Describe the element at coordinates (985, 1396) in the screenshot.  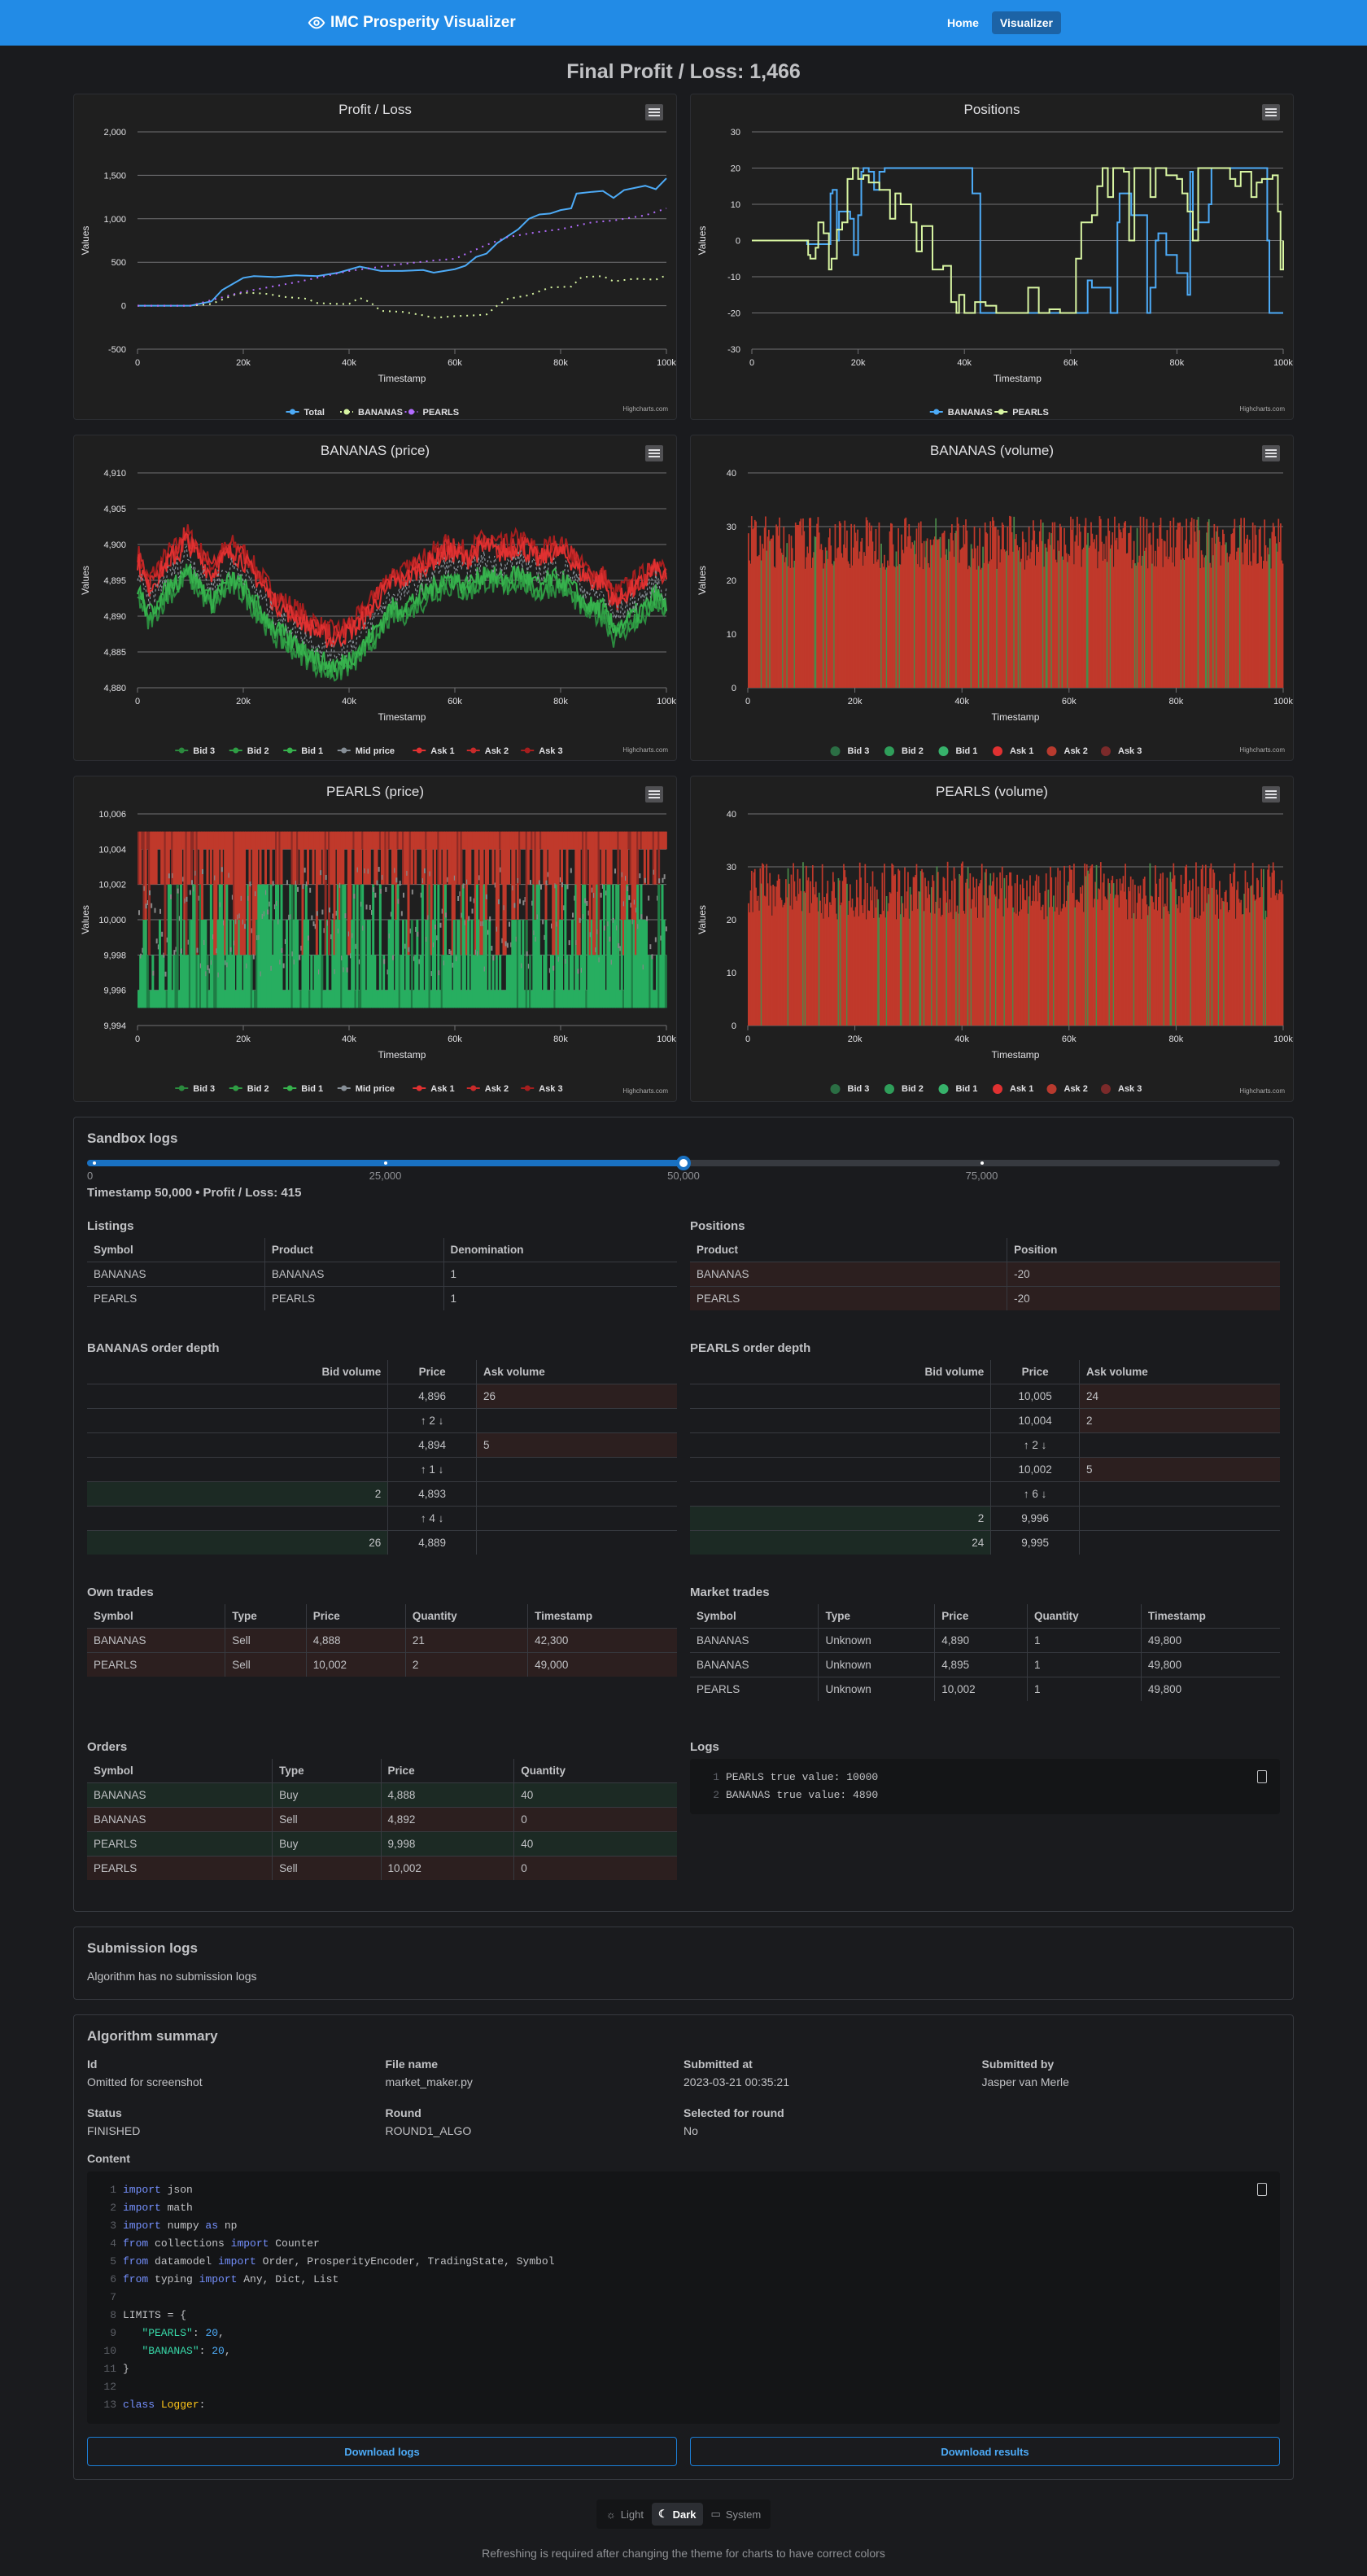
I see `table-row: 10,005 24` at that location.